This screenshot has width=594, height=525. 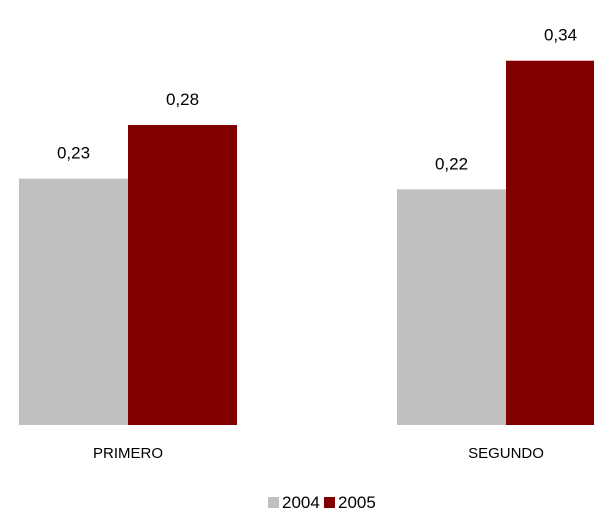 What do you see at coordinates (451, 163) in the screenshot?
I see `value-label-2004-segundo: 0,22` at bounding box center [451, 163].